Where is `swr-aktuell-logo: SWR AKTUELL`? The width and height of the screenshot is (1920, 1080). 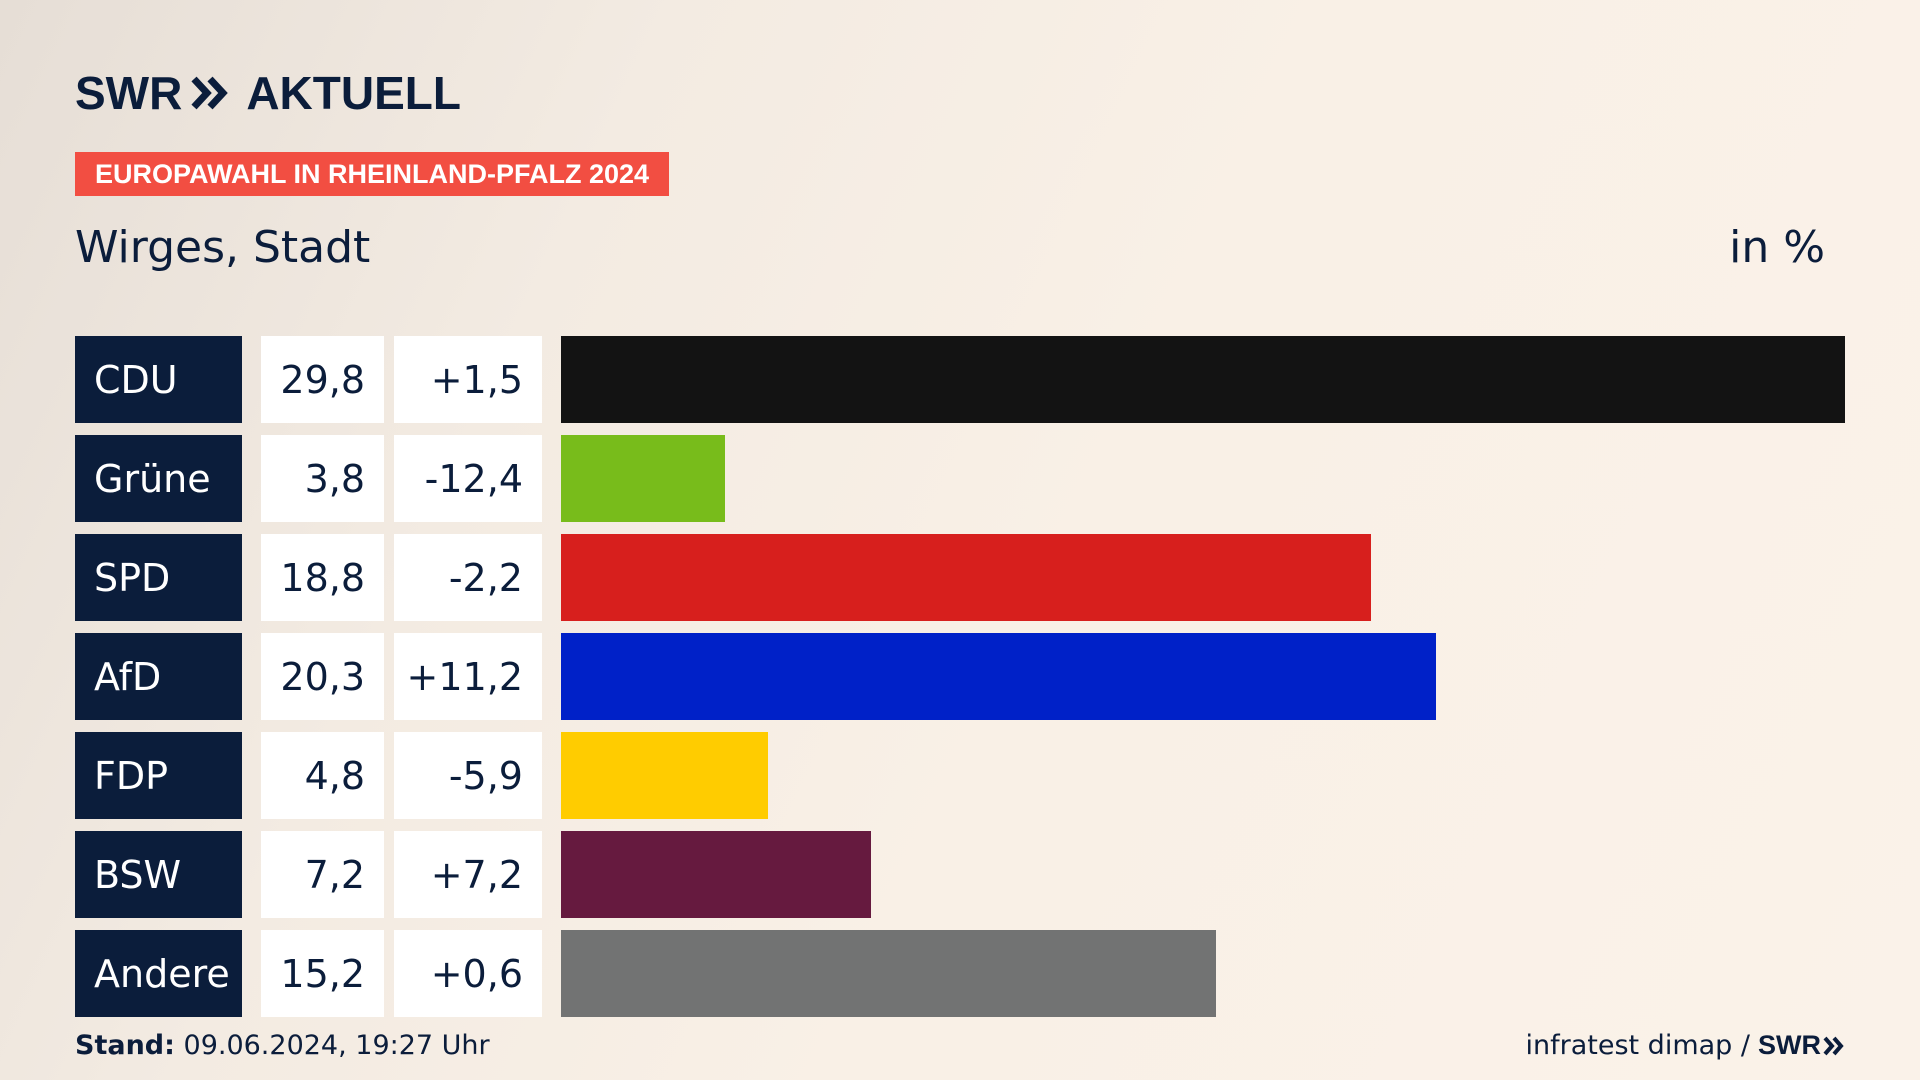
swr-aktuell-logo: SWR AKTUELL is located at coordinates (268, 93).